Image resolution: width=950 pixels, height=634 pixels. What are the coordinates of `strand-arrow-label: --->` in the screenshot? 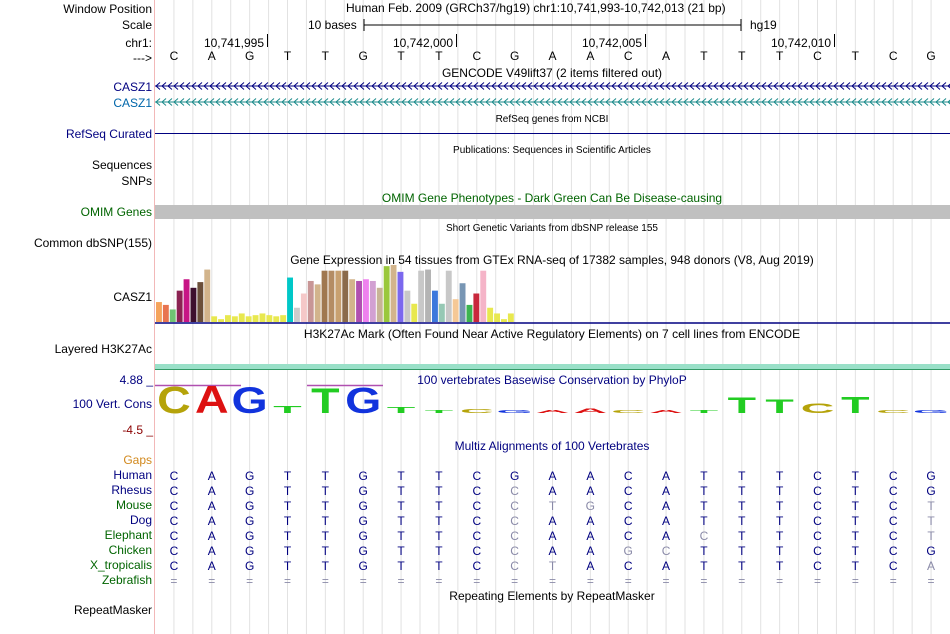 It's located at (142, 58).